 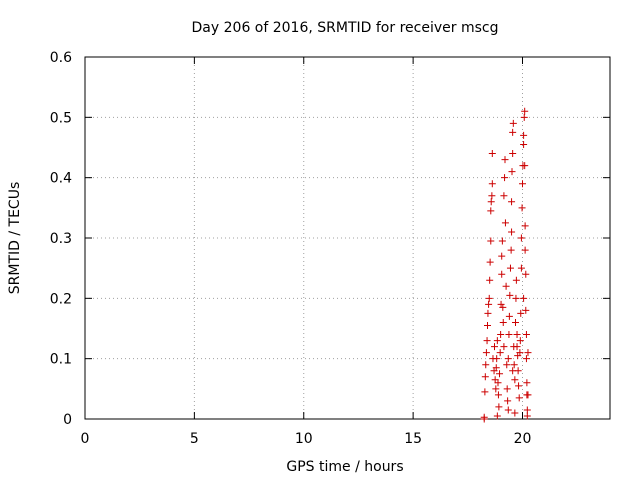 I want to click on y-tick-label: 0.3, so click(x=61, y=239).